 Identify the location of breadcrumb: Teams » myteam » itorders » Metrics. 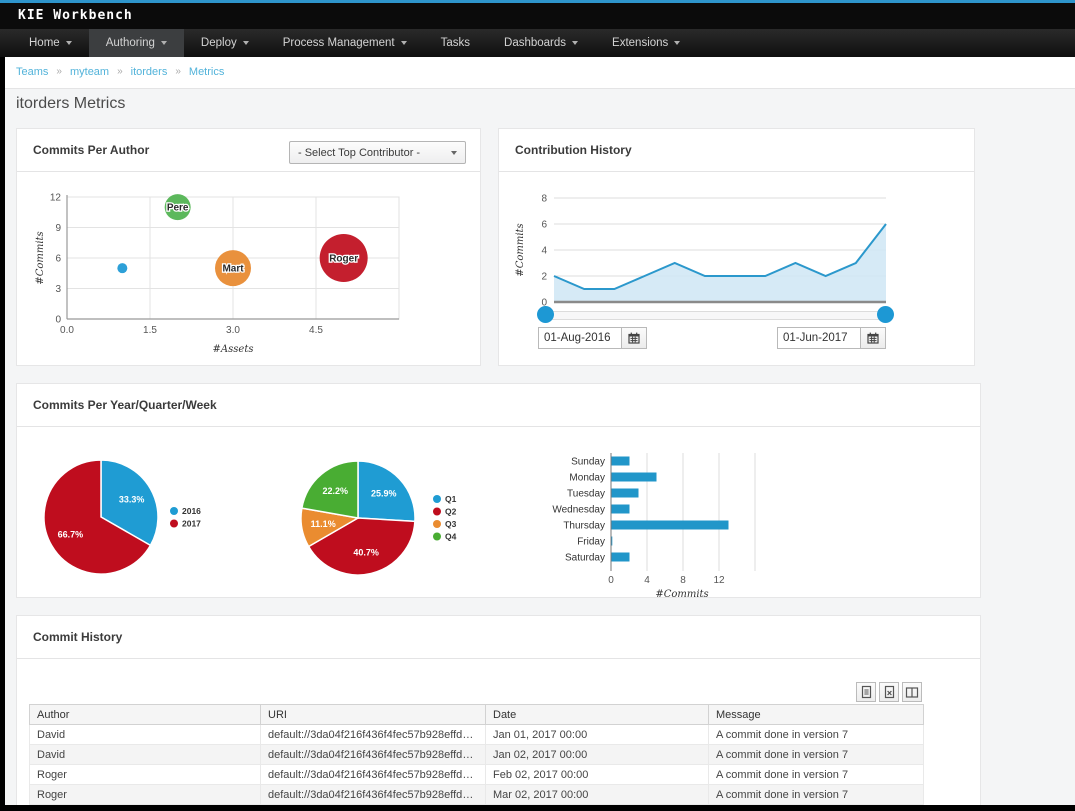
(540, 67).